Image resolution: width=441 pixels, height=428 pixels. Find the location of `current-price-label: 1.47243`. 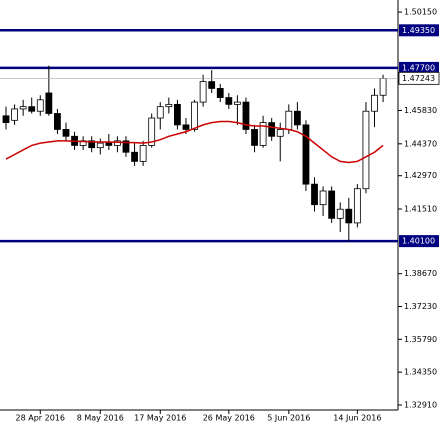

current-price-label: 1.47243 is located at coordinates (418, 78).